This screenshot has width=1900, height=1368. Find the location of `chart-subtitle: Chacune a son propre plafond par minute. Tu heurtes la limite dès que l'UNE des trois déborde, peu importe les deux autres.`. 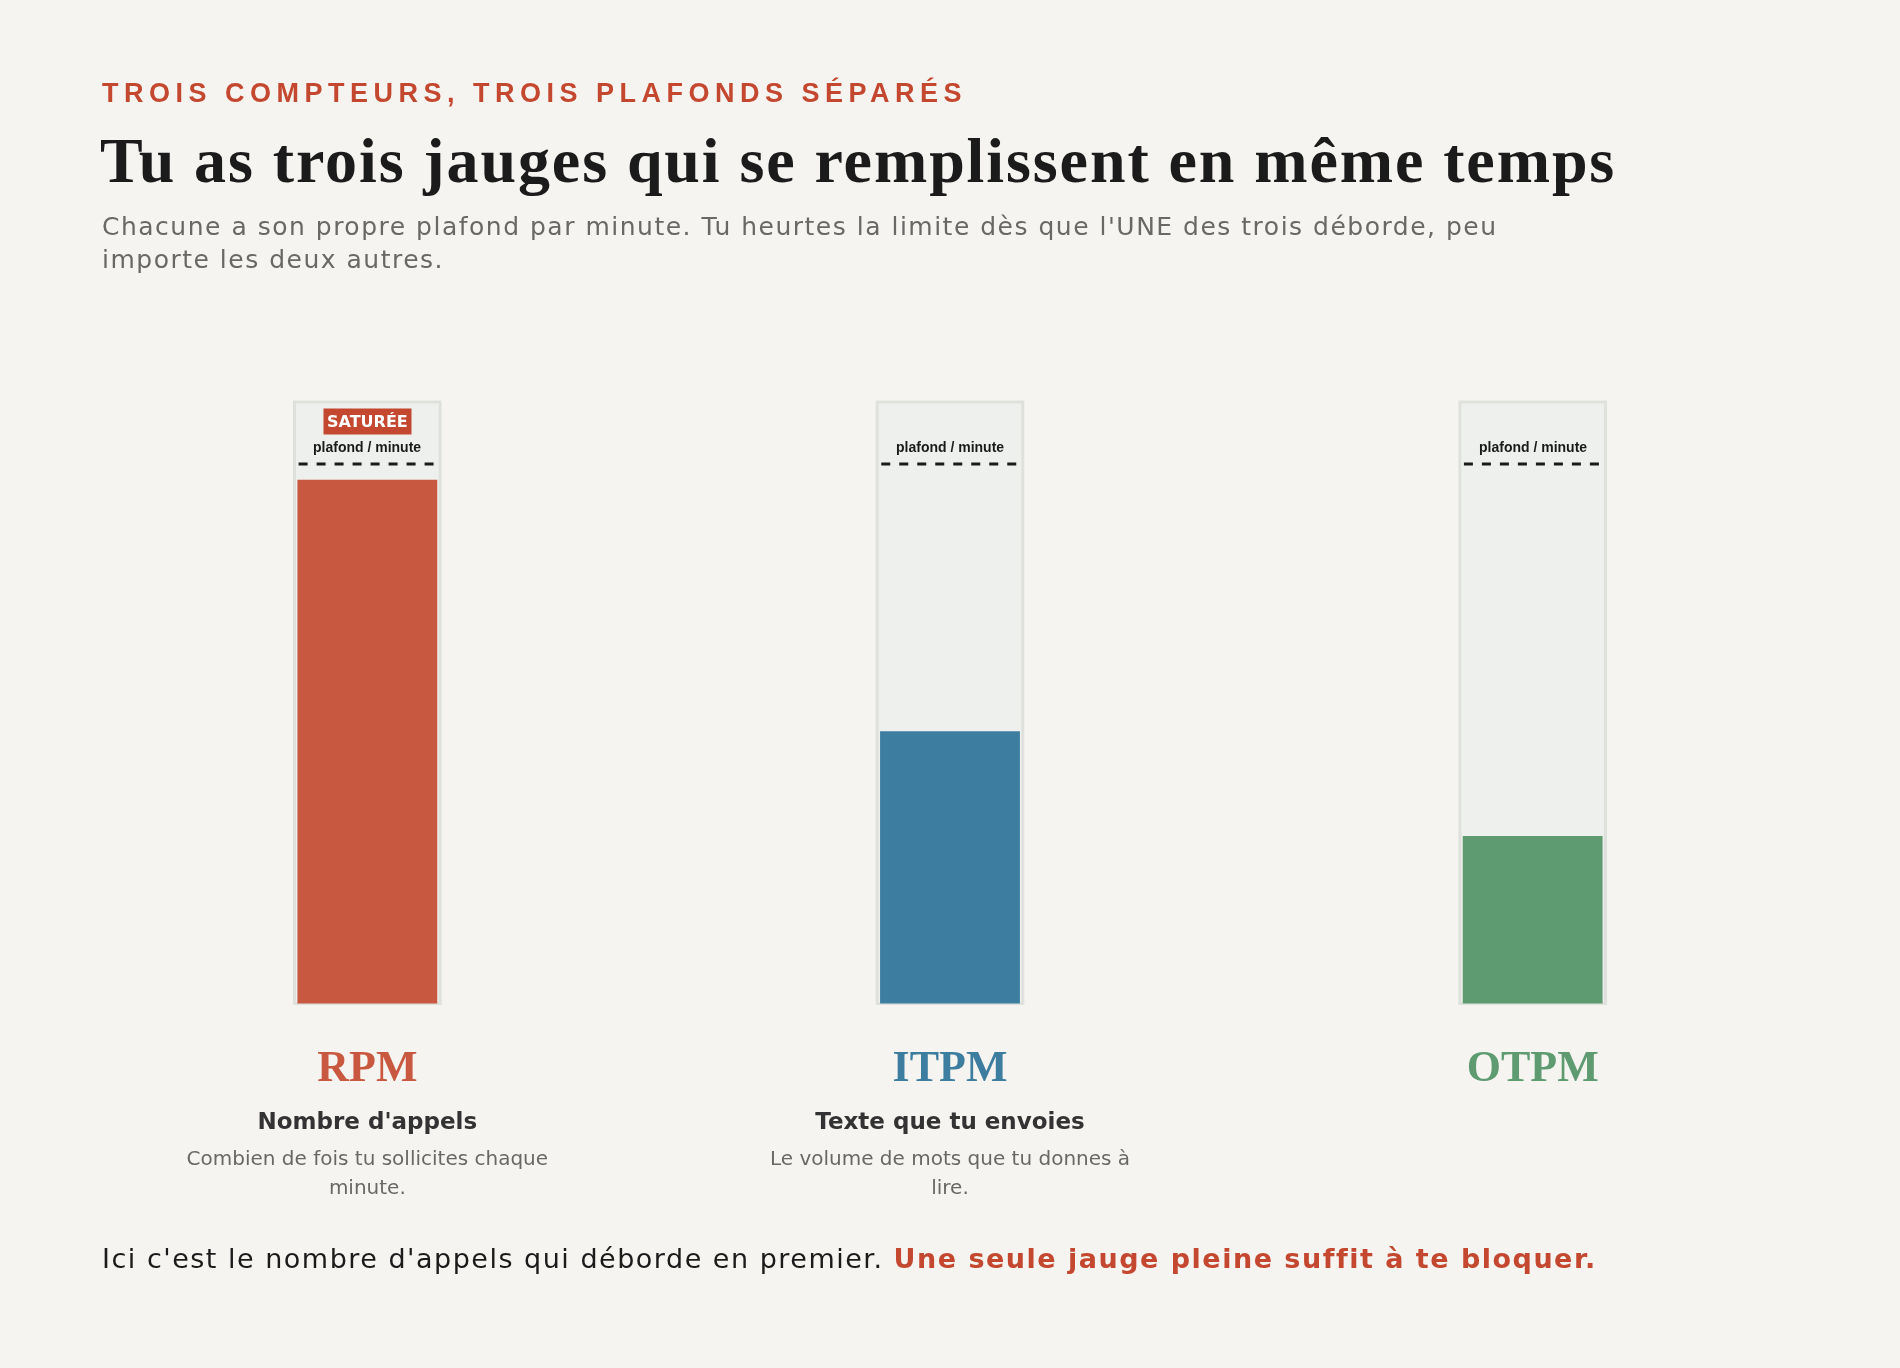

chart-subtitle: Chacune a son propre plafond par minute. Tu heurtes la limite dès que l'UNE des trois déborde, peu importe les deux autres. is located at coordinates (800, 243).